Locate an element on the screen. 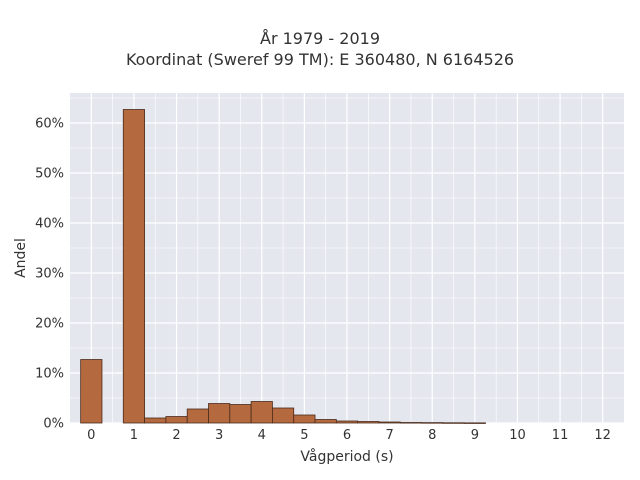 Image resolution: width=640 pixels, height=480 pixels. x-tick-label: 10 is located at coordinates (517, 435).